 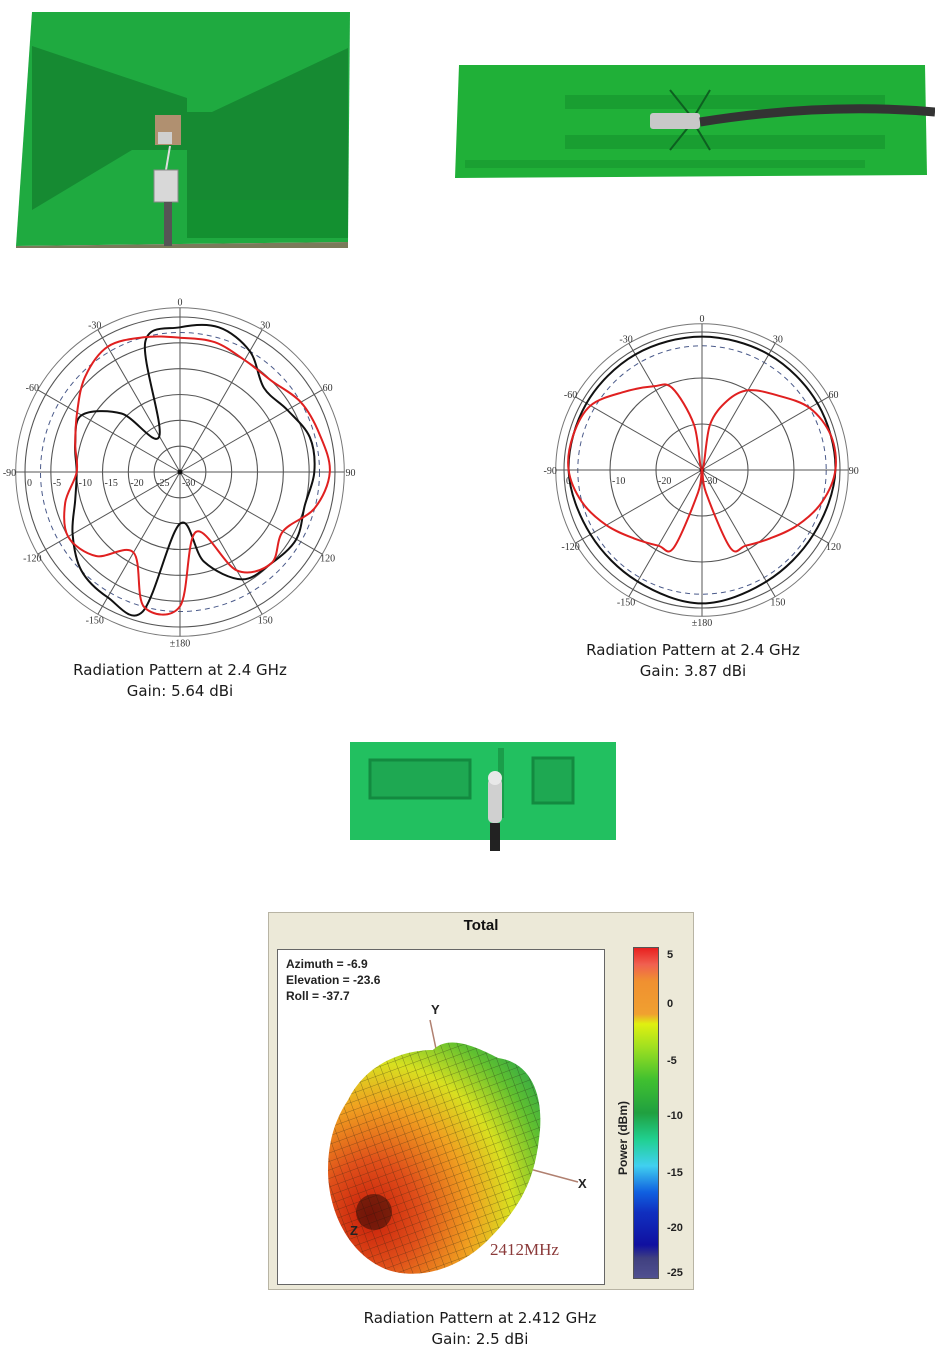 What do you see at coordinates (318, 996) in the screenshot?
I see `roll-value: Roll = -37.7` at bounding box center [318, 996].